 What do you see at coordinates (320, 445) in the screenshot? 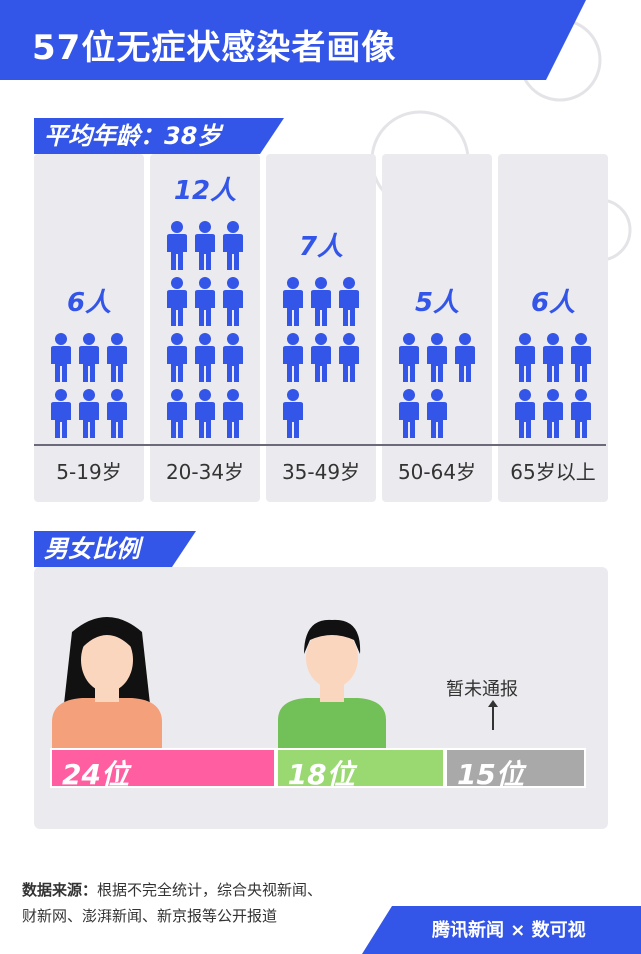
I see `chart-baseline` at bounding box center [320, 445].